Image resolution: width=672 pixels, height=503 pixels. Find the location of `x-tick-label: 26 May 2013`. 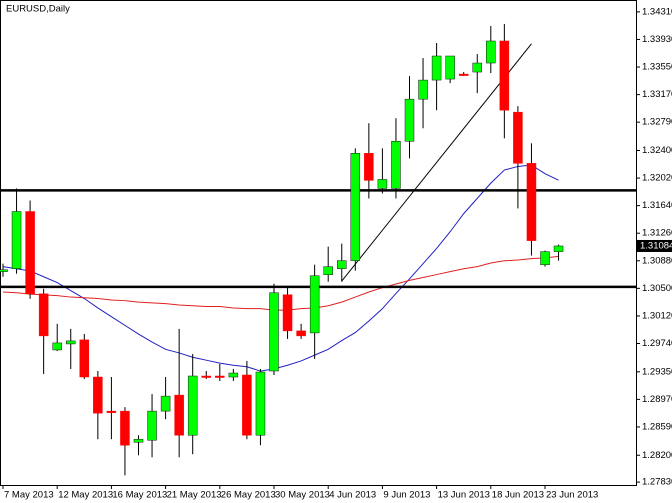

x-tick-label: 26 May 2013 is located at coordinates (248, 495).